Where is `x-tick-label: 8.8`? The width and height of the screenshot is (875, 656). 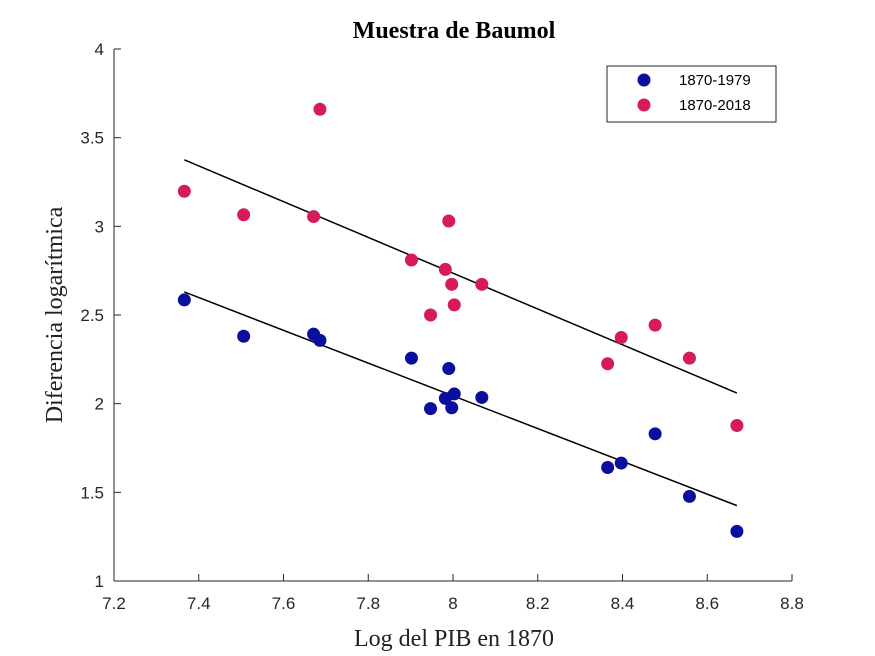 x-tick-label: 8.8 is located at coordinates (792, 603).